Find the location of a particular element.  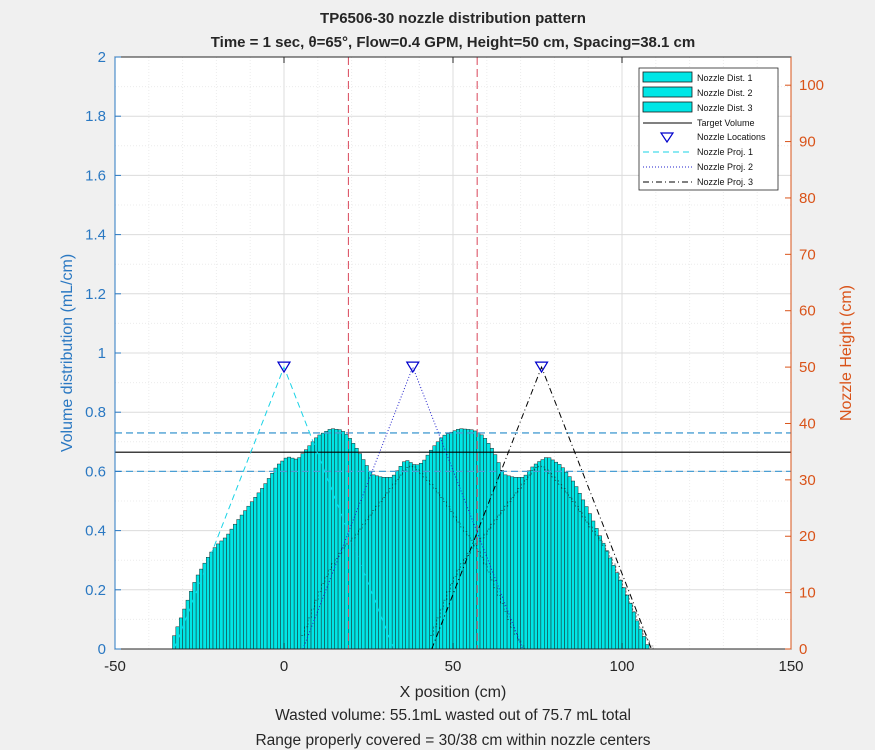

y2-tick-label: 80 is located at coordinates (807, 198).